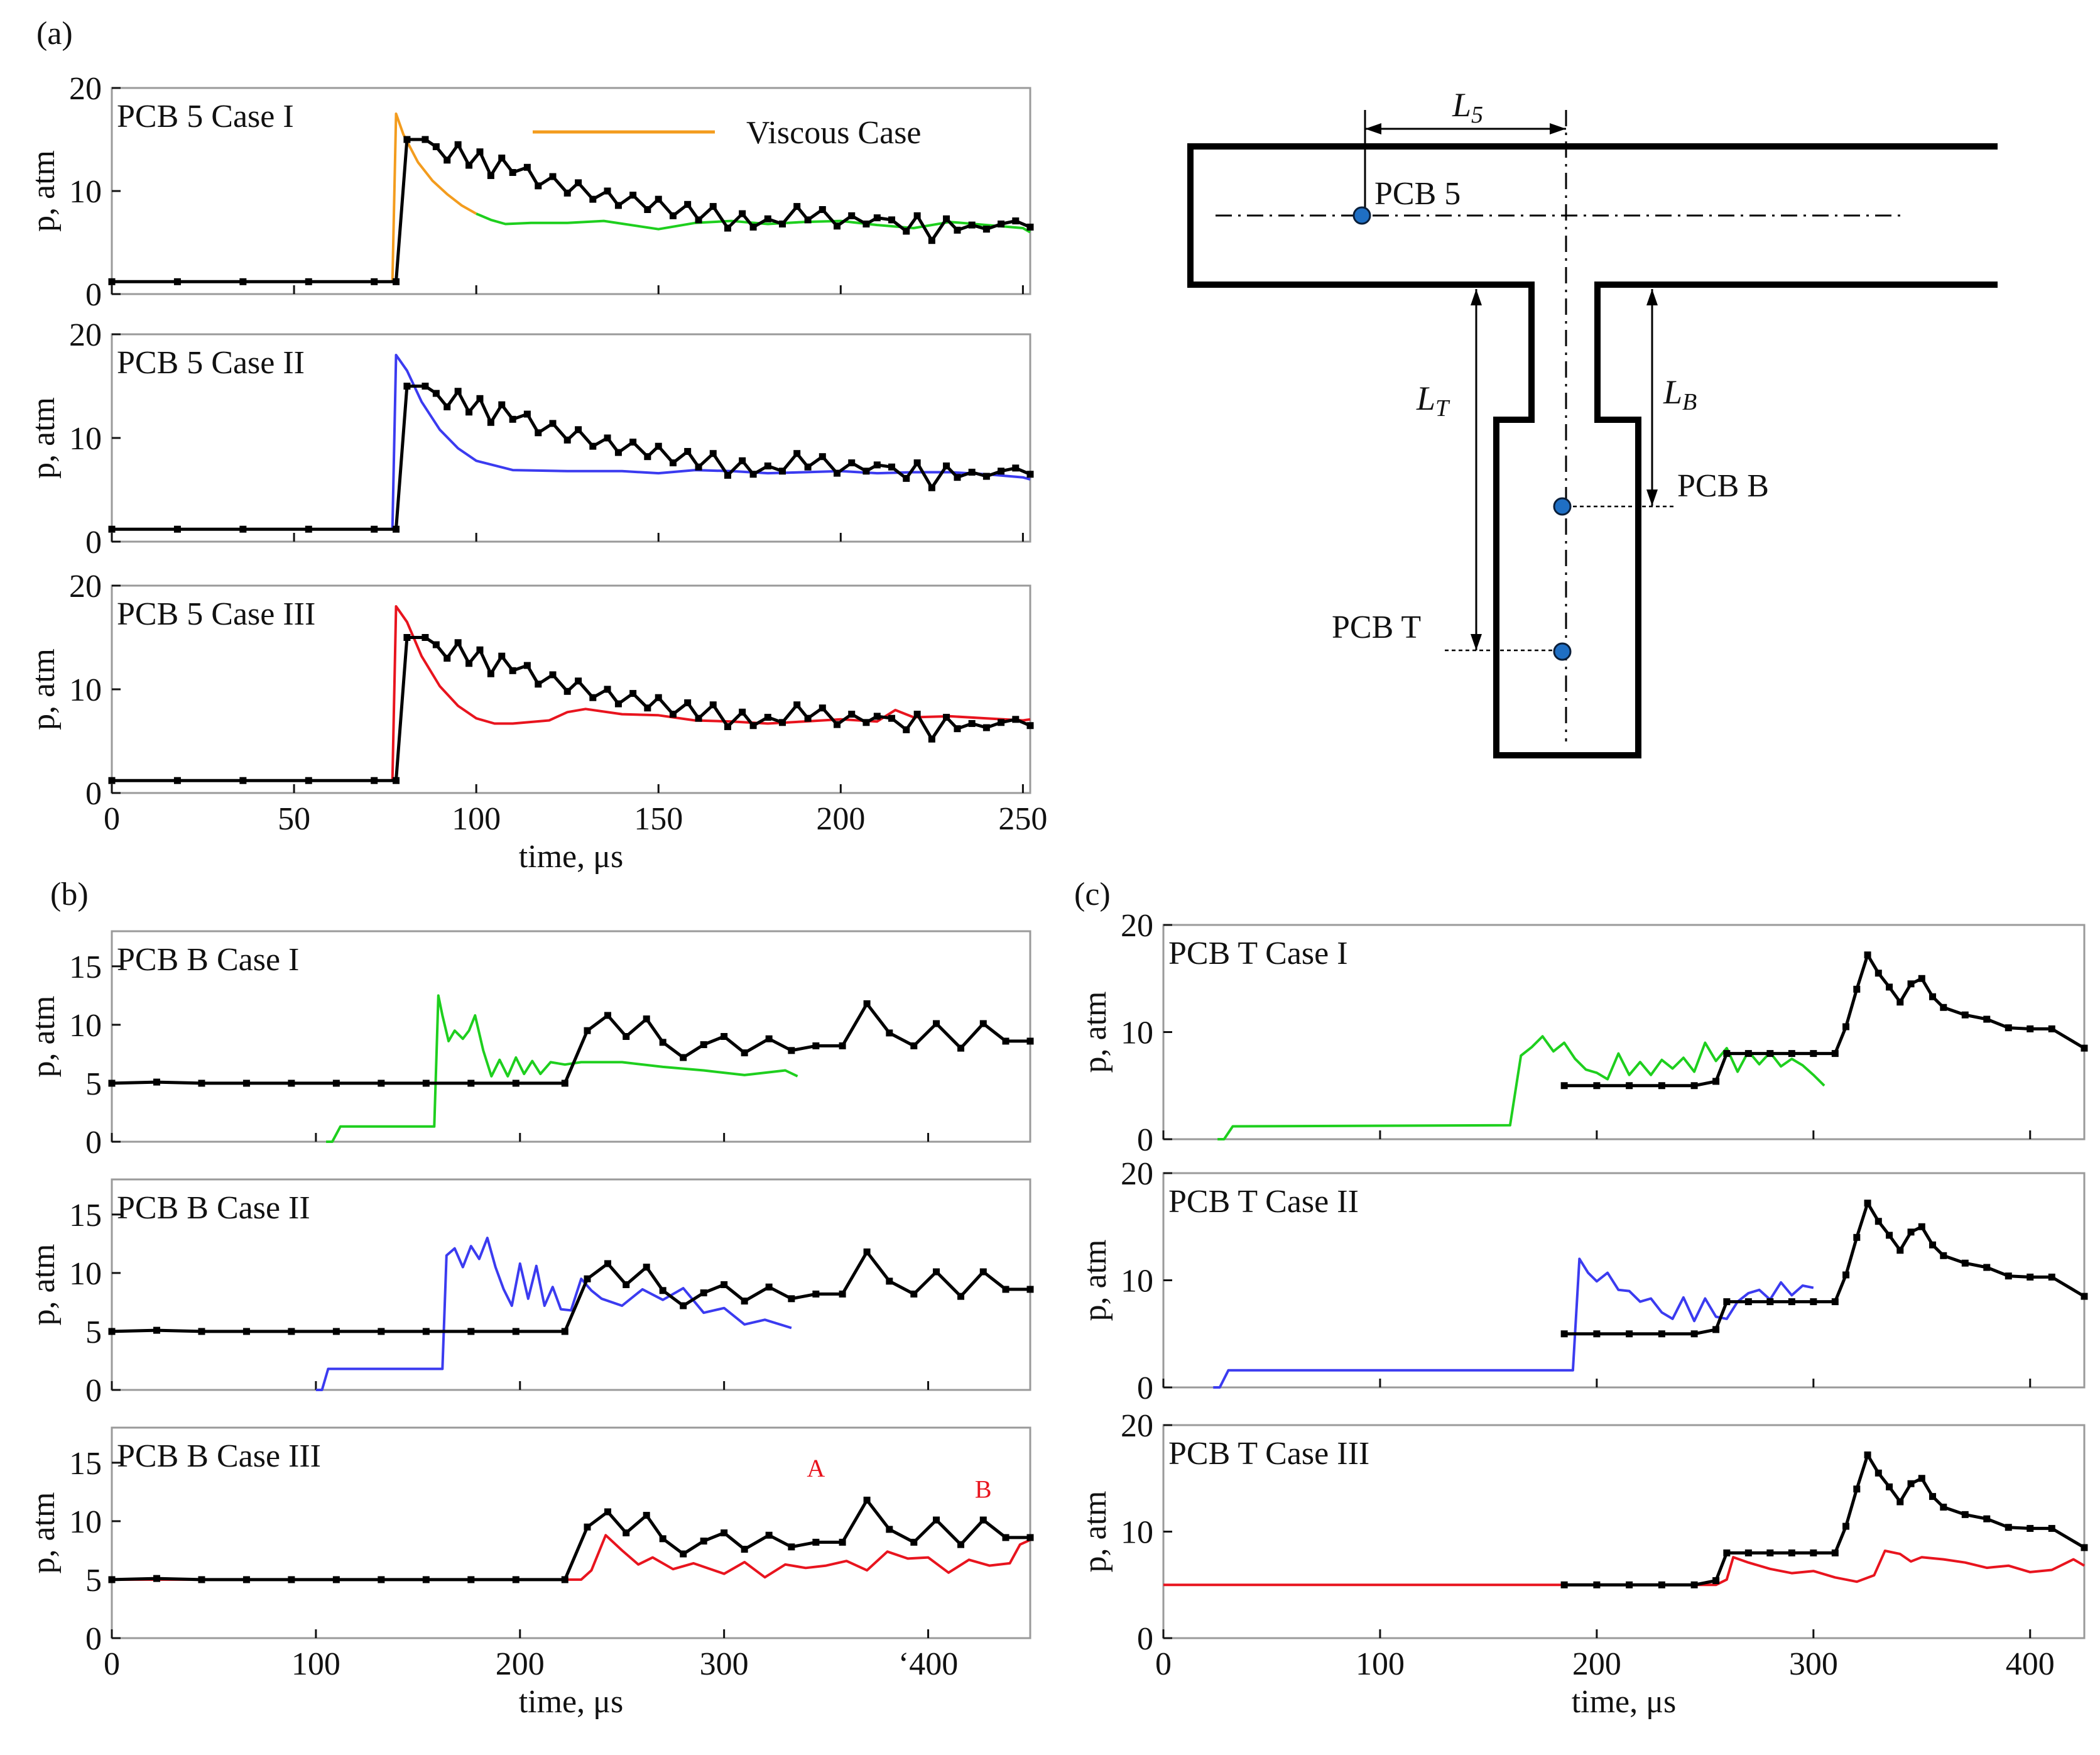 Image resolution: width=2100 pixels, height=1755 pixels. I want to click on plot-title: PCB 5 Case II, so click(211, 363).